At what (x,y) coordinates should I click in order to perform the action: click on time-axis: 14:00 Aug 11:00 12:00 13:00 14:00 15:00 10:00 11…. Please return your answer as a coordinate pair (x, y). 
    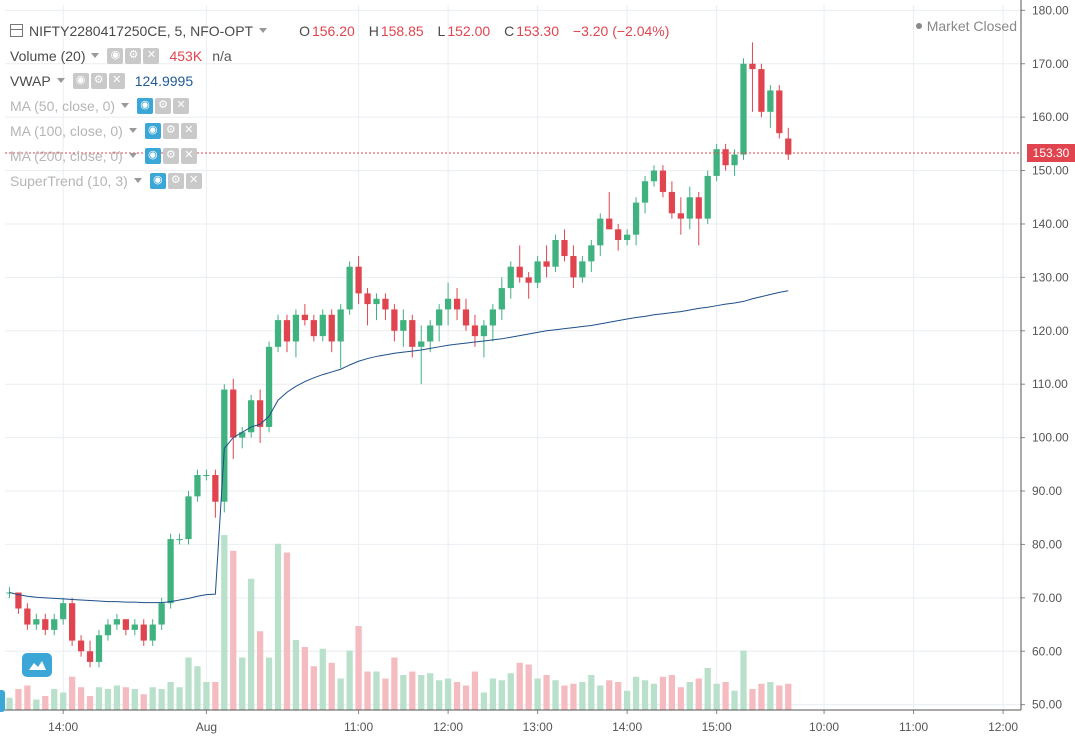
    Looking at the image, I should click on (510, 721).